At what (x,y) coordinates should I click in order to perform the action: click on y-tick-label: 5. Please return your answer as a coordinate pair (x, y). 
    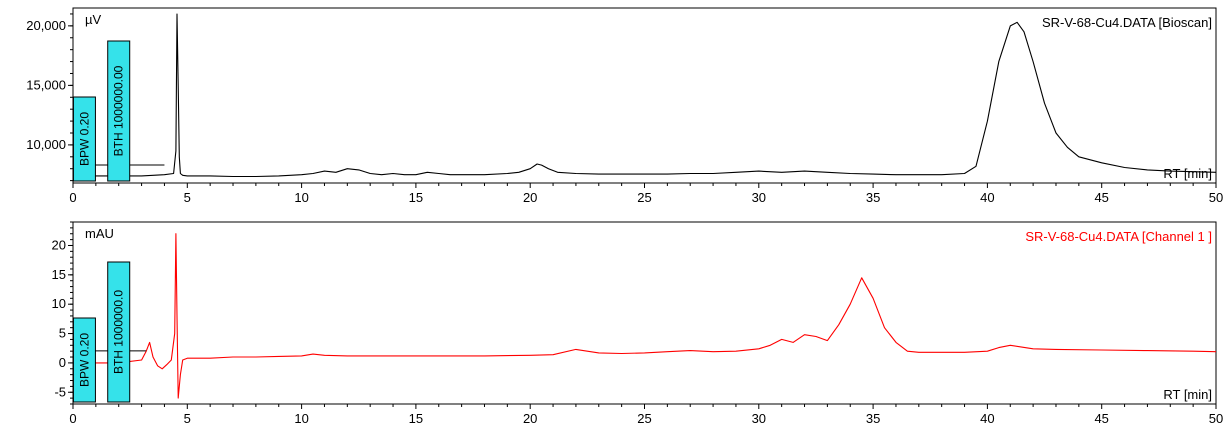
    Looking at the image, I should click on (62, 333).